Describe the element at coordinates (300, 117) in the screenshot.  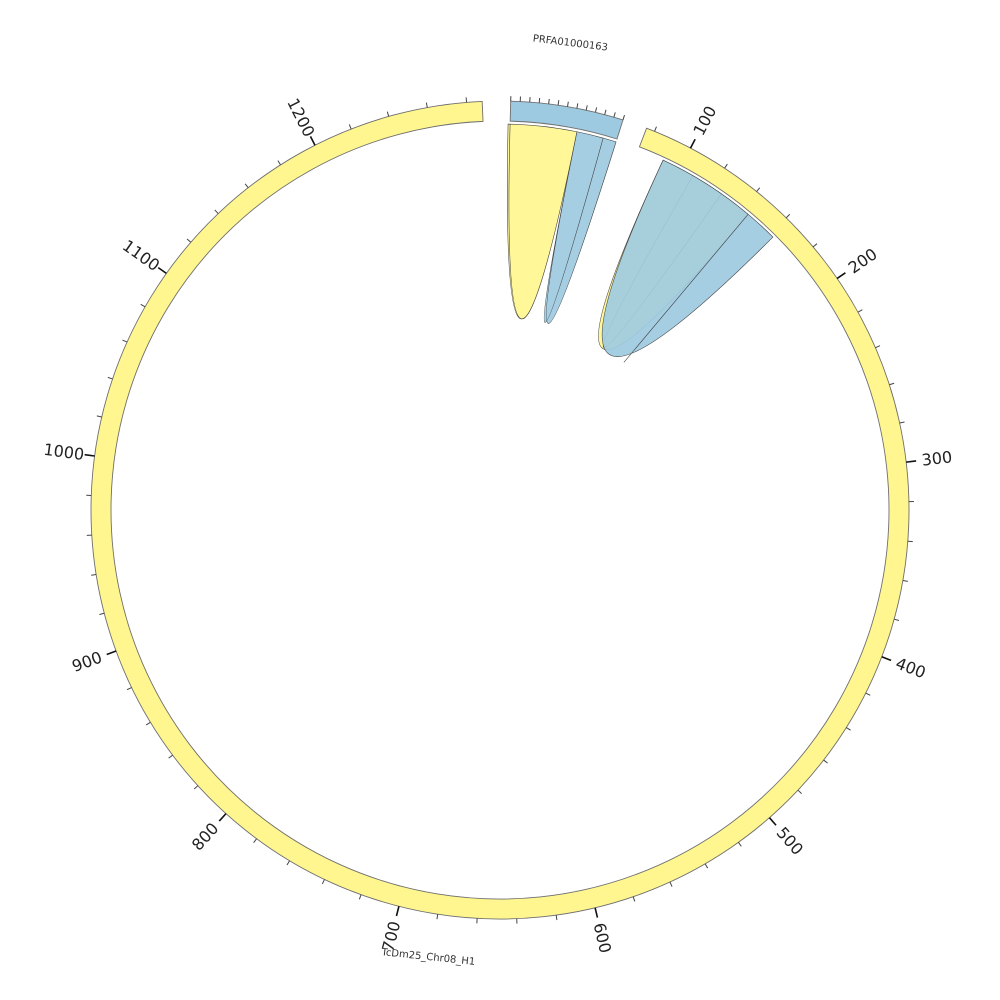
I see `tick-label: 1200` at that location.